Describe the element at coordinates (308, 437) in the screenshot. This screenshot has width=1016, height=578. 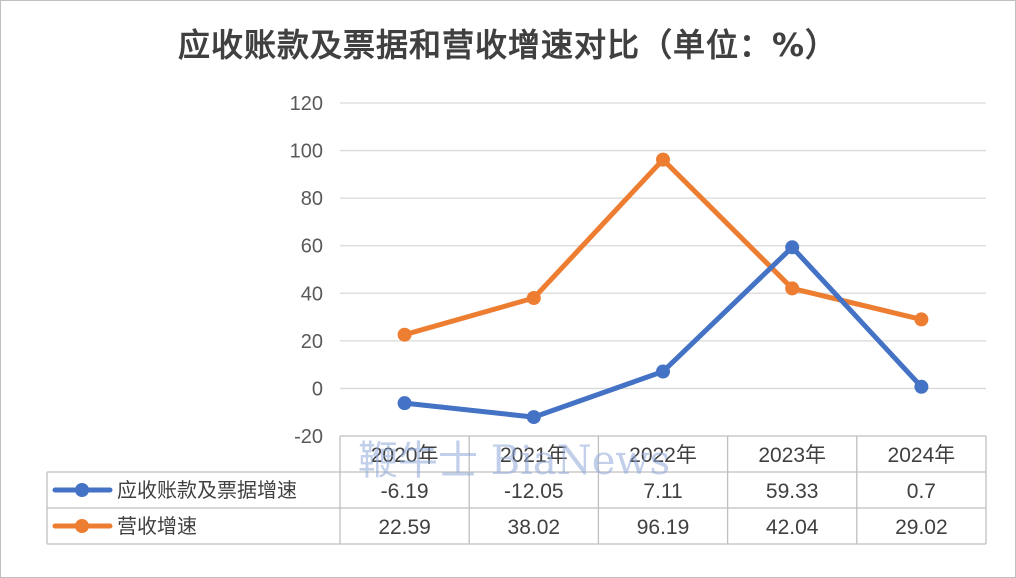
I see `y-tick-label: -20` at that location.